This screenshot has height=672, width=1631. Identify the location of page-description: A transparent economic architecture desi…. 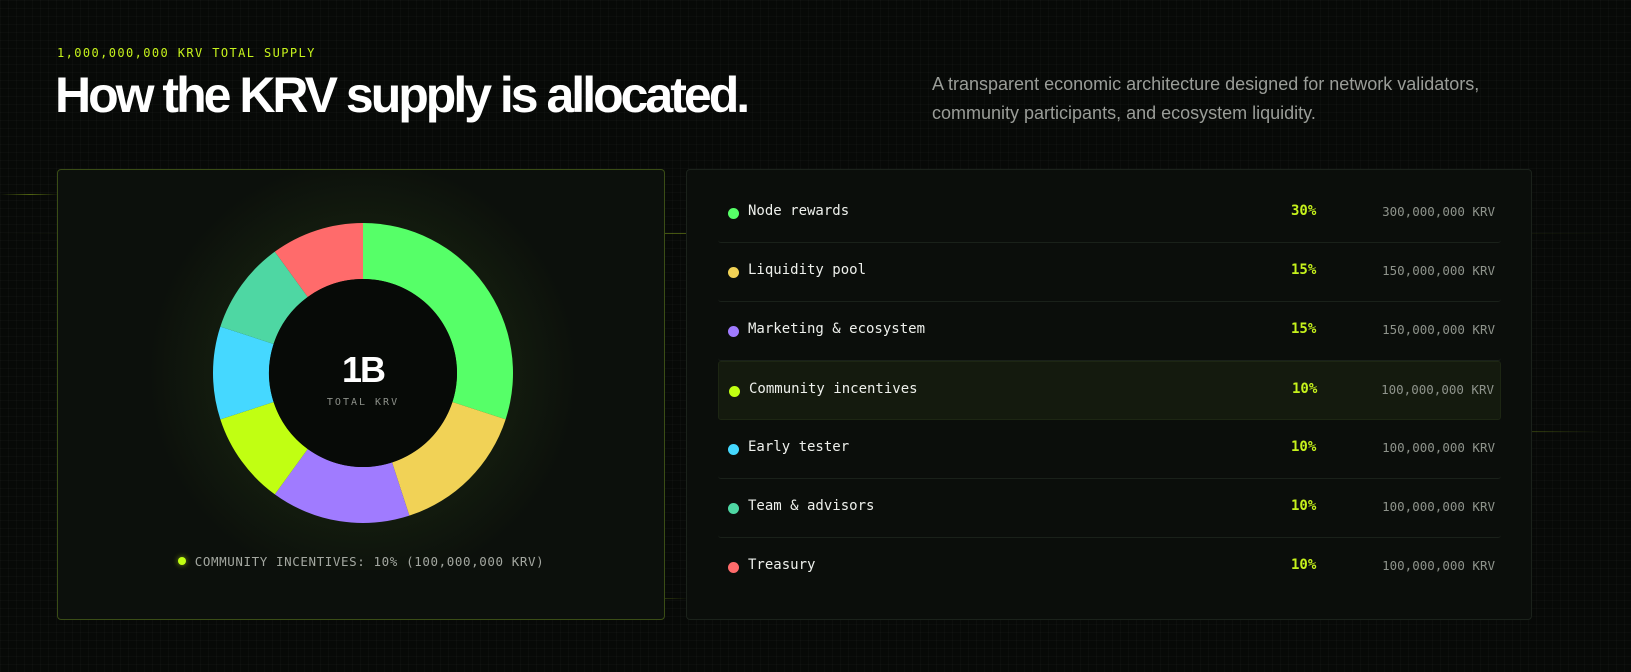
(1206, 98).